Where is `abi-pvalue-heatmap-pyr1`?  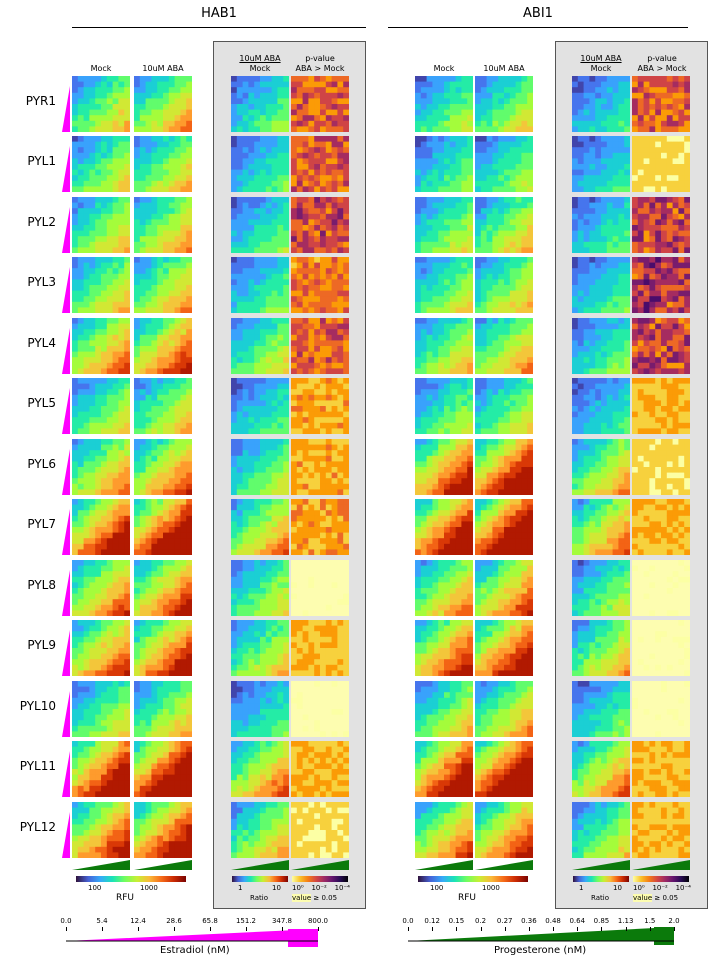 abi-pvalue-heatmap-pyr1 is located at coordinates (661, 104).